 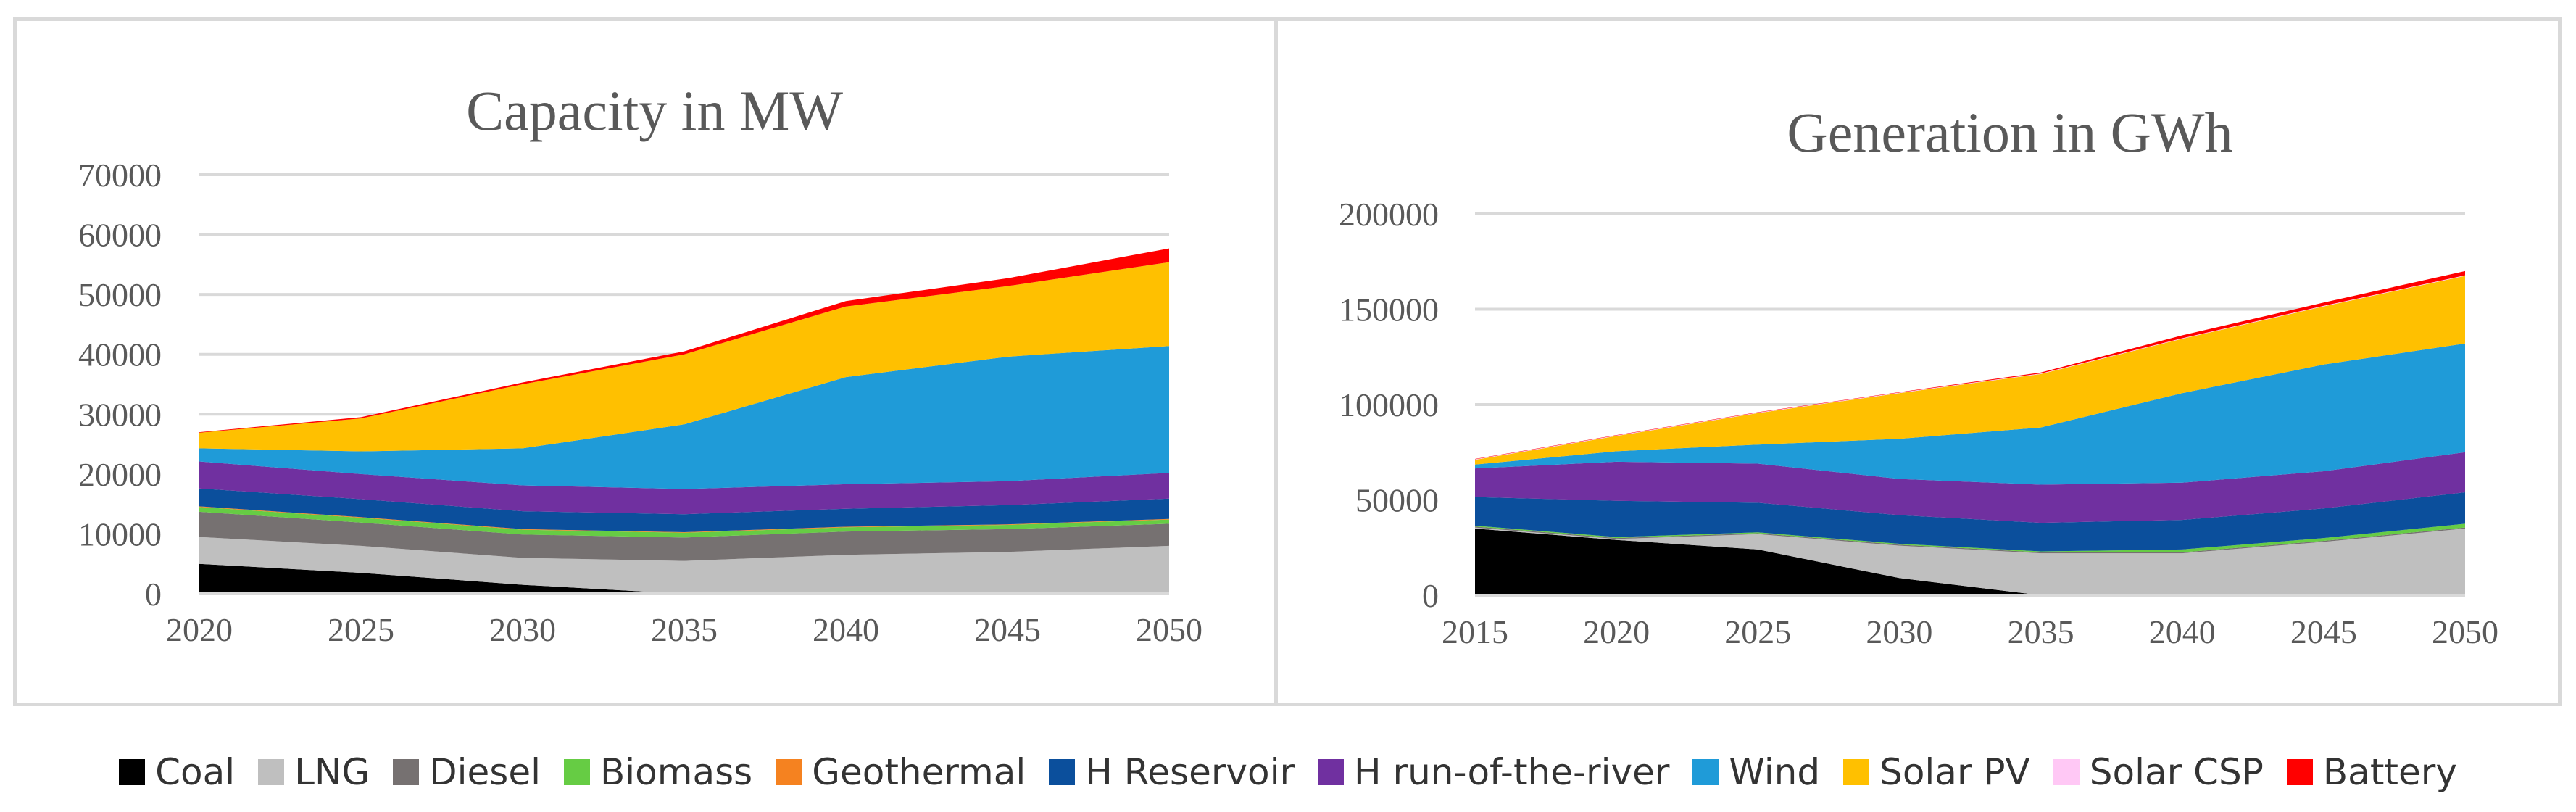 I want to click on legend-item-solar-pv: Solar PV, so click(x=1936, y=772).